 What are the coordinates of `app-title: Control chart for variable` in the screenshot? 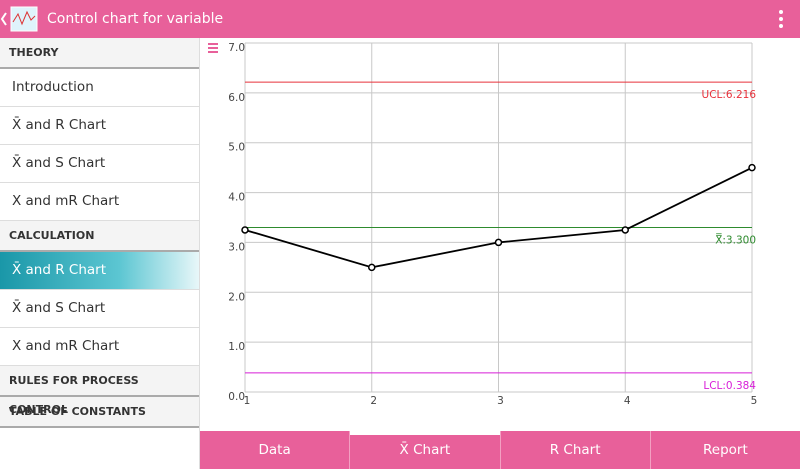 It's located at (135, 19).